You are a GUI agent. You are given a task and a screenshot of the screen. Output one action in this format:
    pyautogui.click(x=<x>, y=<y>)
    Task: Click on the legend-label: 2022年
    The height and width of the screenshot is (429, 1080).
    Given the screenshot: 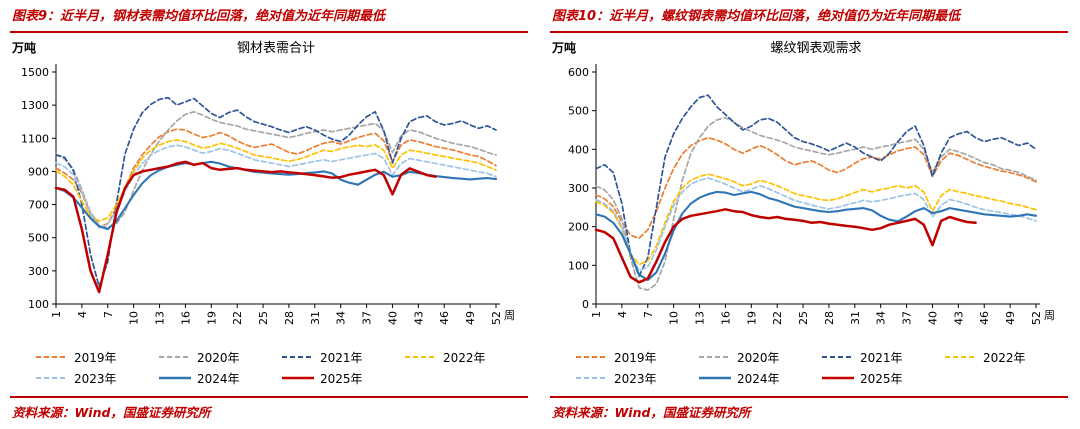 What is the action you would take?
    pyautogui.click(x=1004, y=357)
    